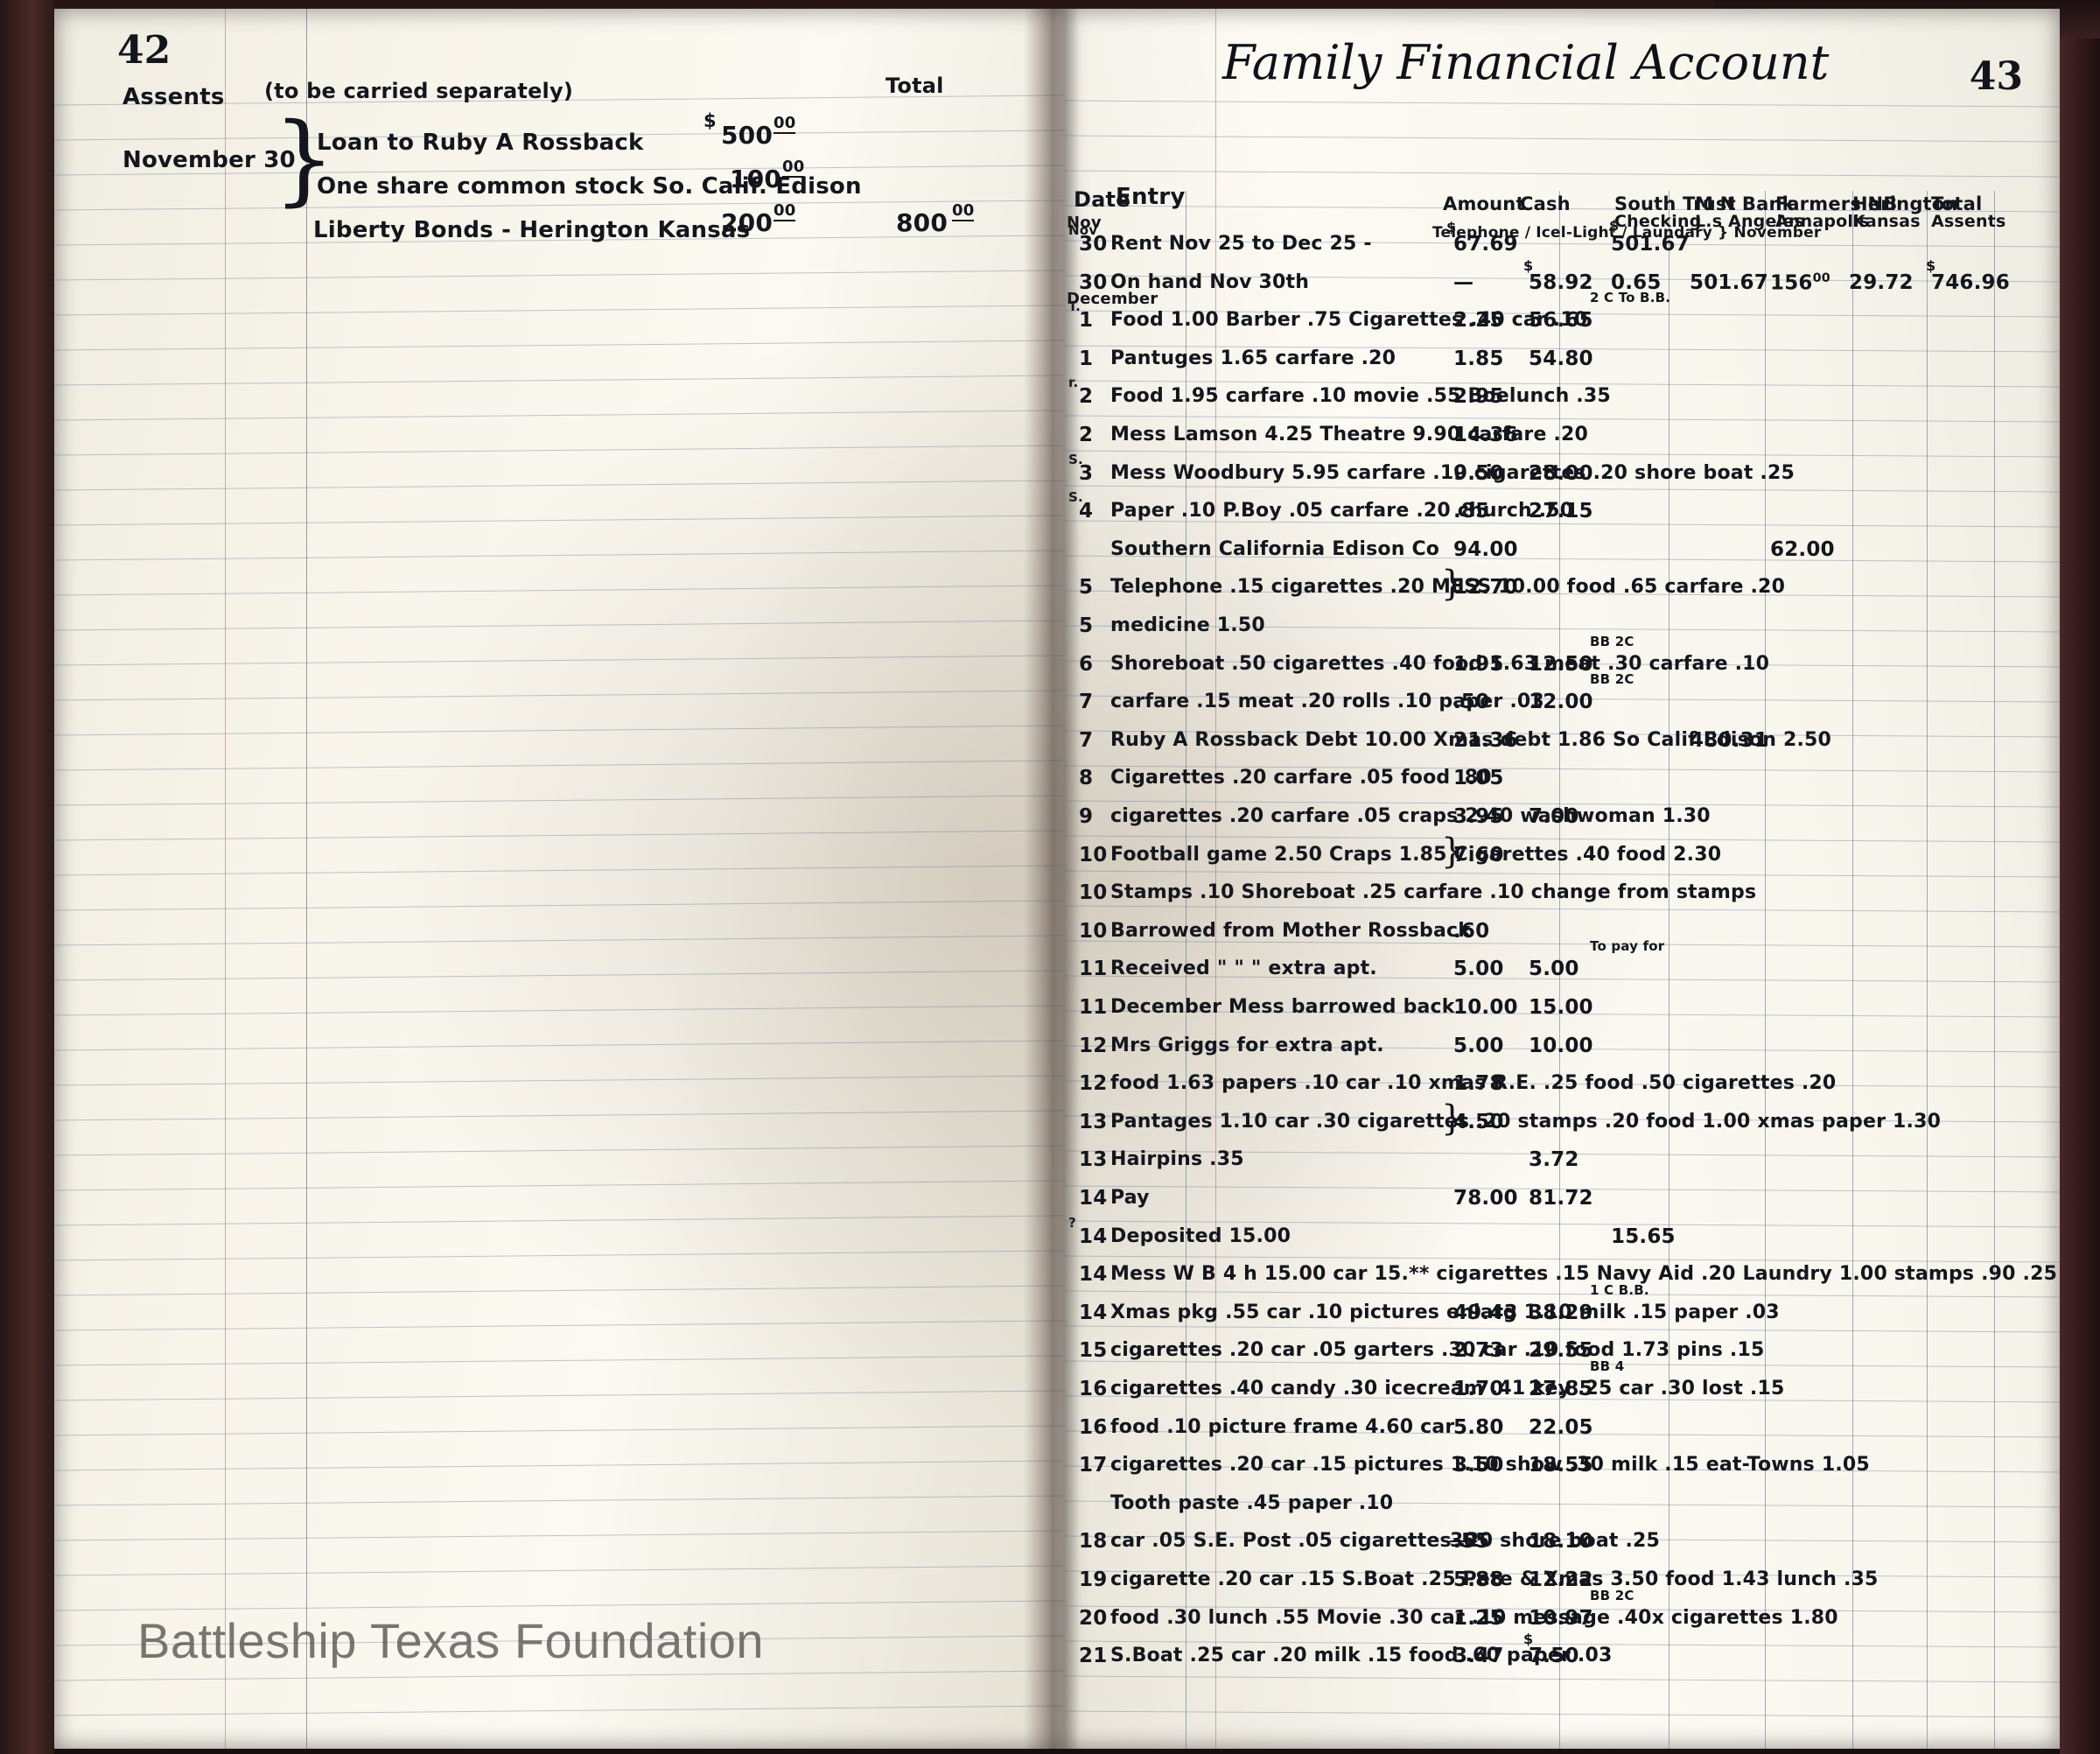 The image size is (2100, 1754). What do you see at coordinates (2080, 877) in the screenshot?
I see `book-binding-right` at bounding box center [2080, 877].